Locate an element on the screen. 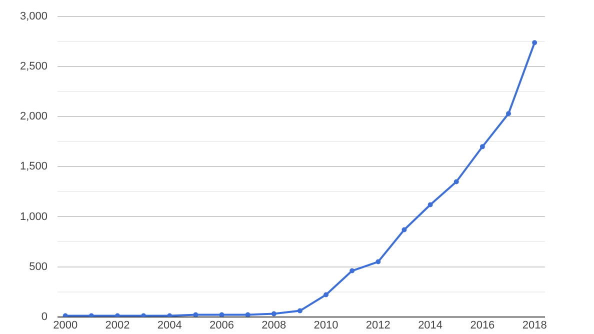  x-tick-label: 2018 is located at coordinates (534, 325).